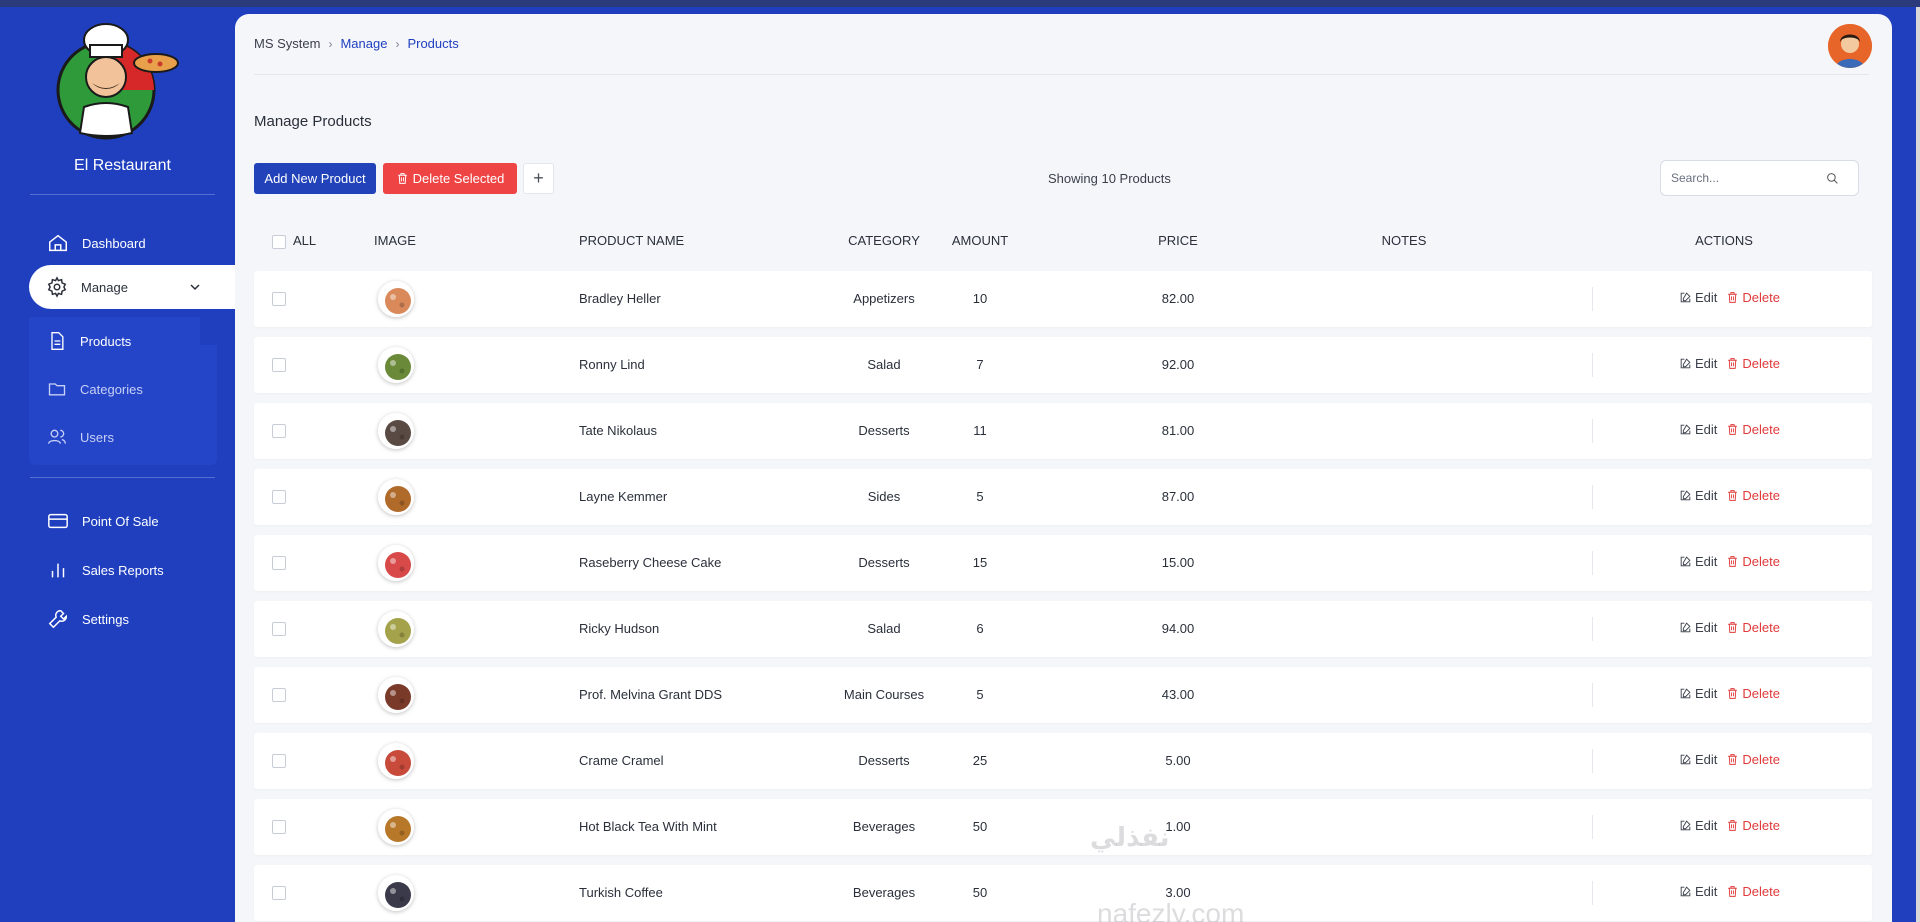 The image size is (1920, 922). Describe the element at coordinates (1178, 760) in the screenshot. I see `product-price: 5.00` at that location.